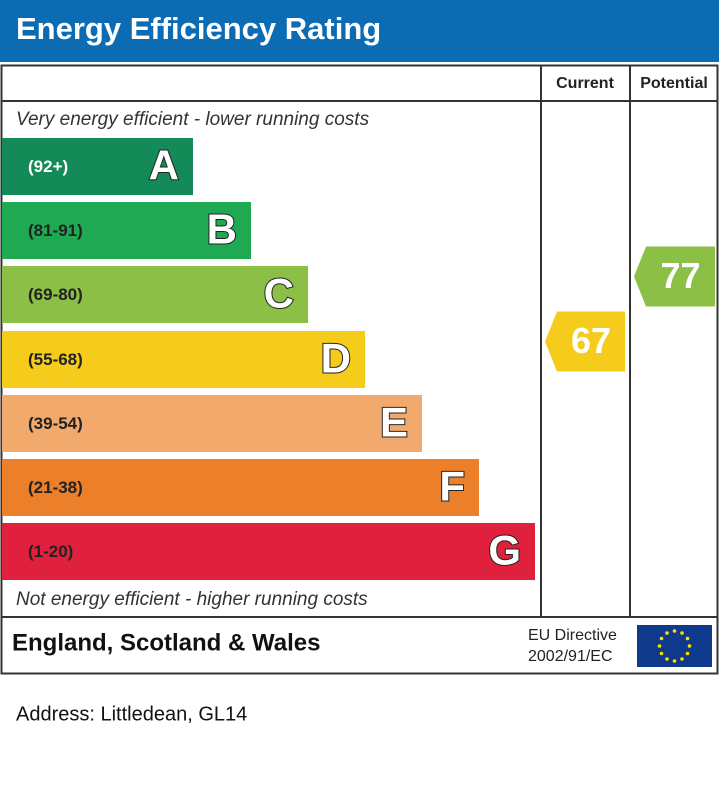  I want to click on band-letter: G, so click(504, 550).